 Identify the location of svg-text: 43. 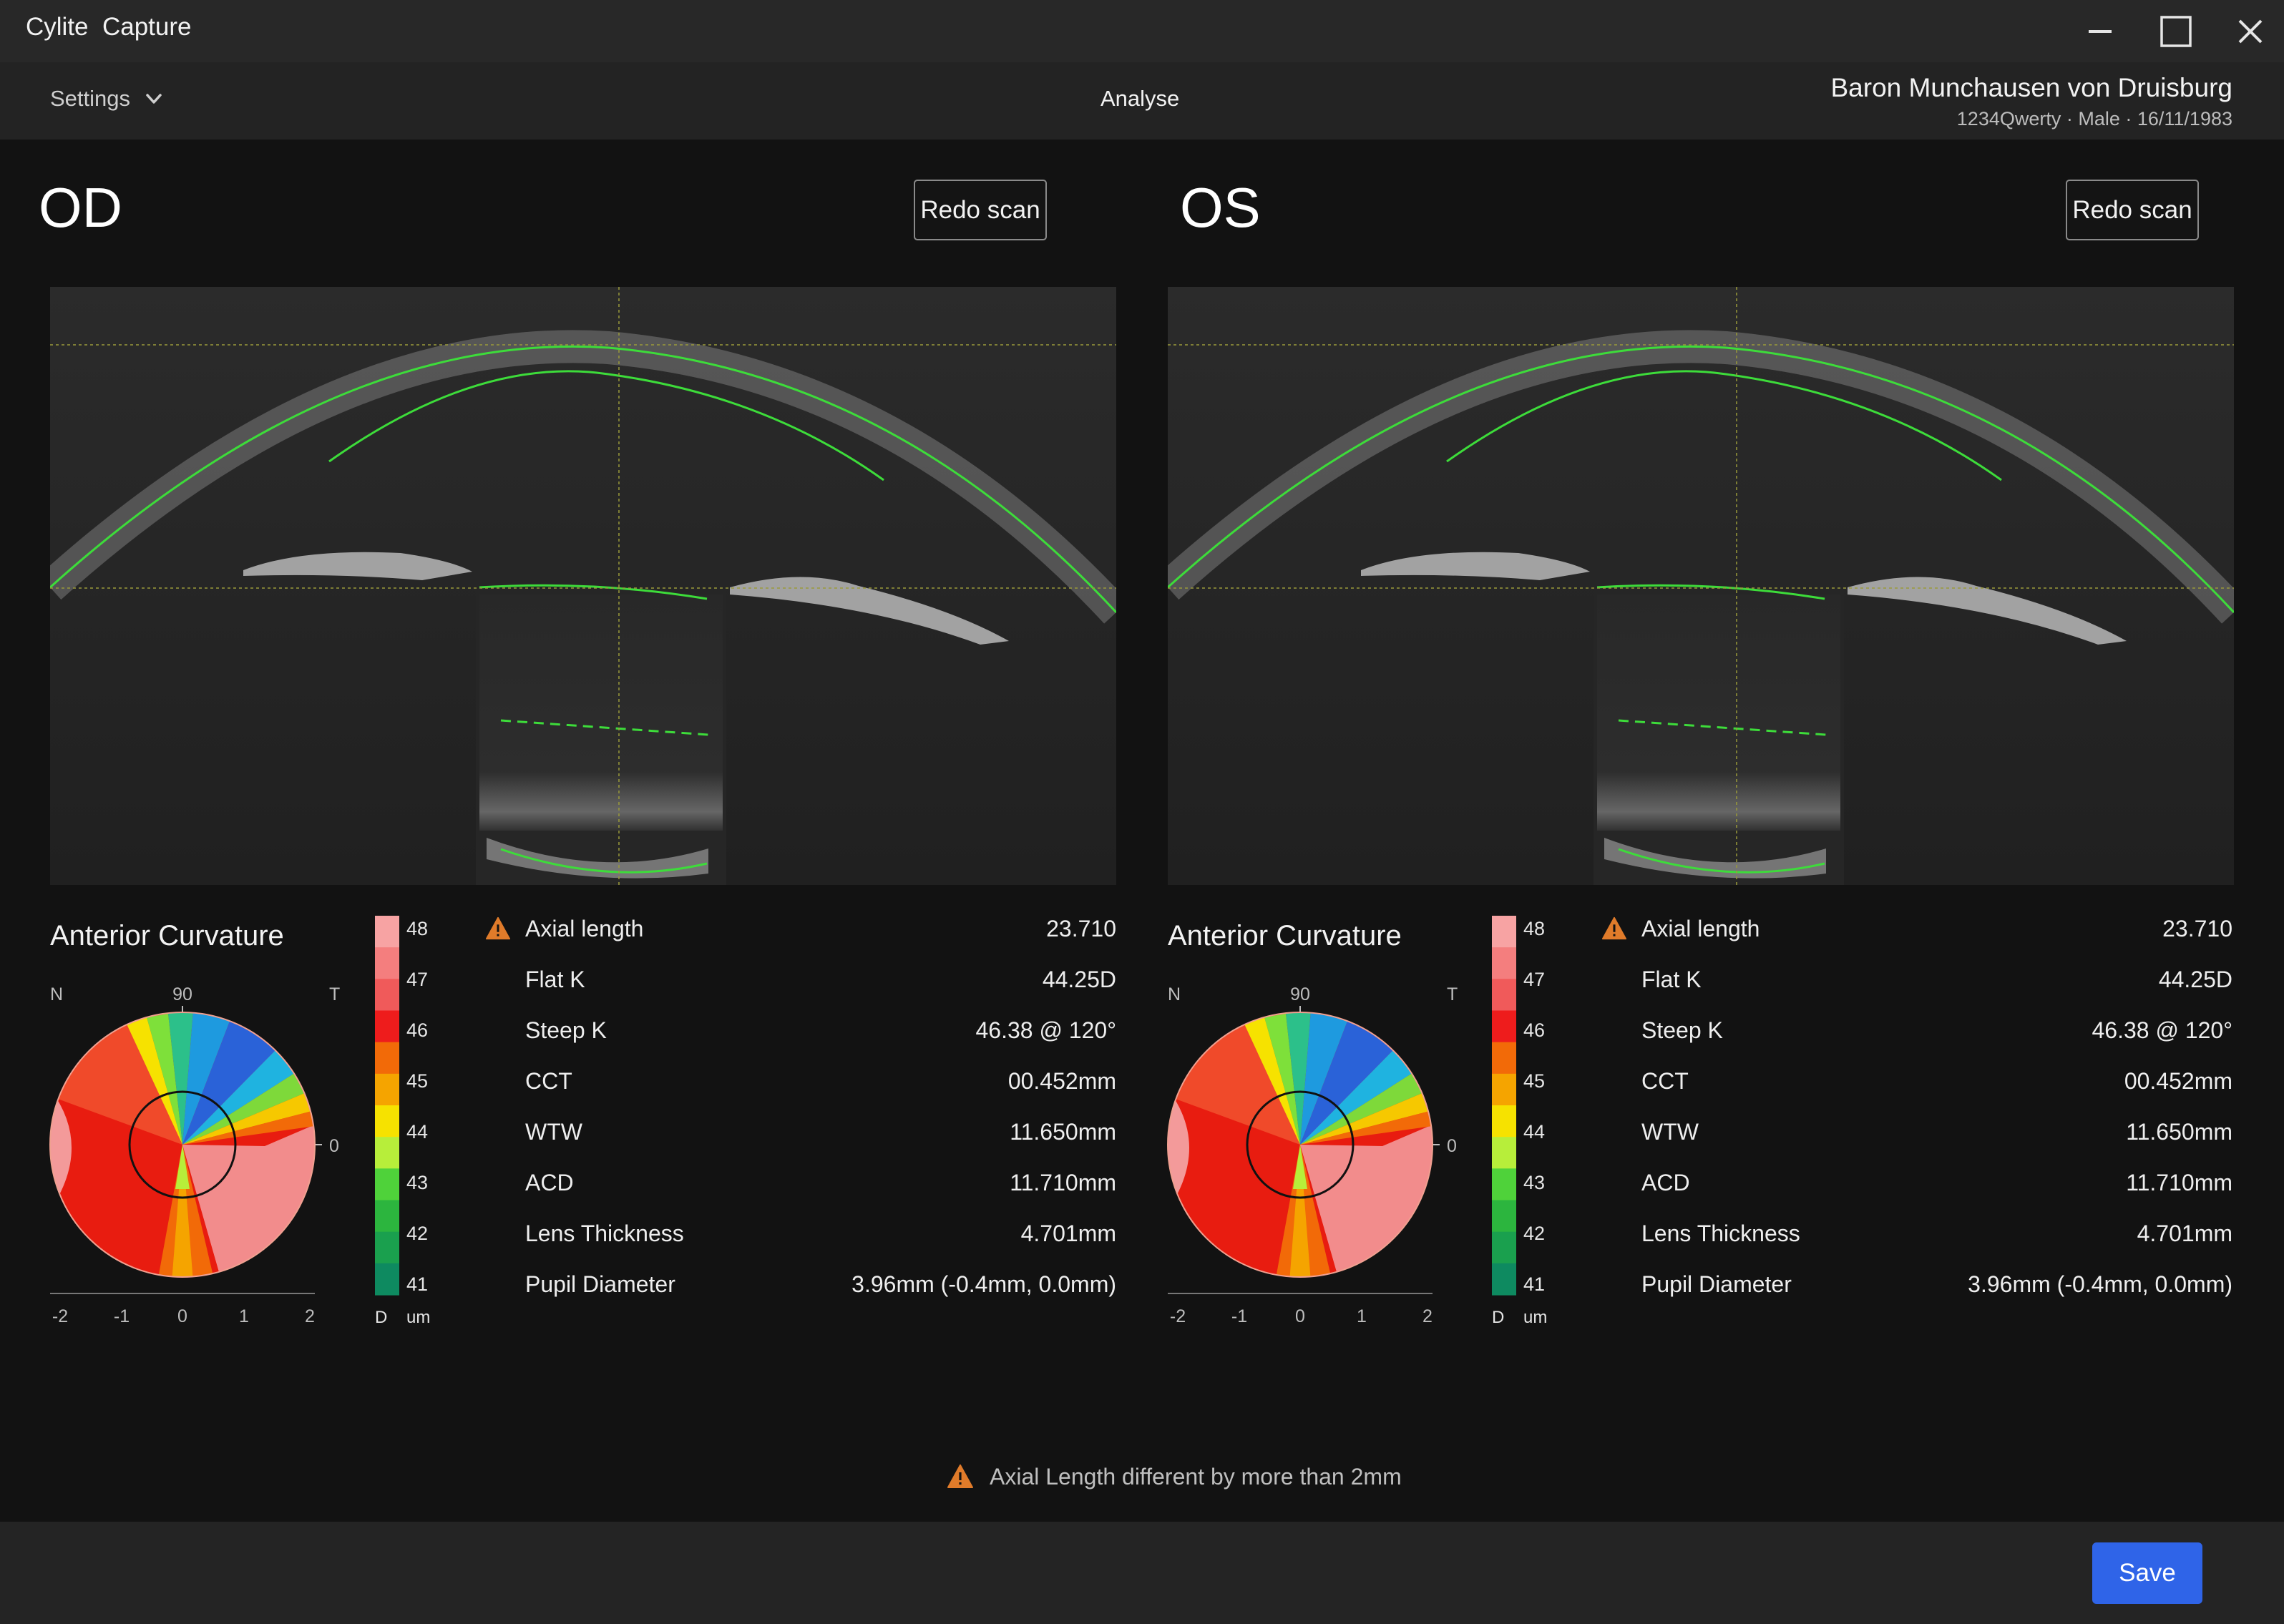
(1534, 1182).